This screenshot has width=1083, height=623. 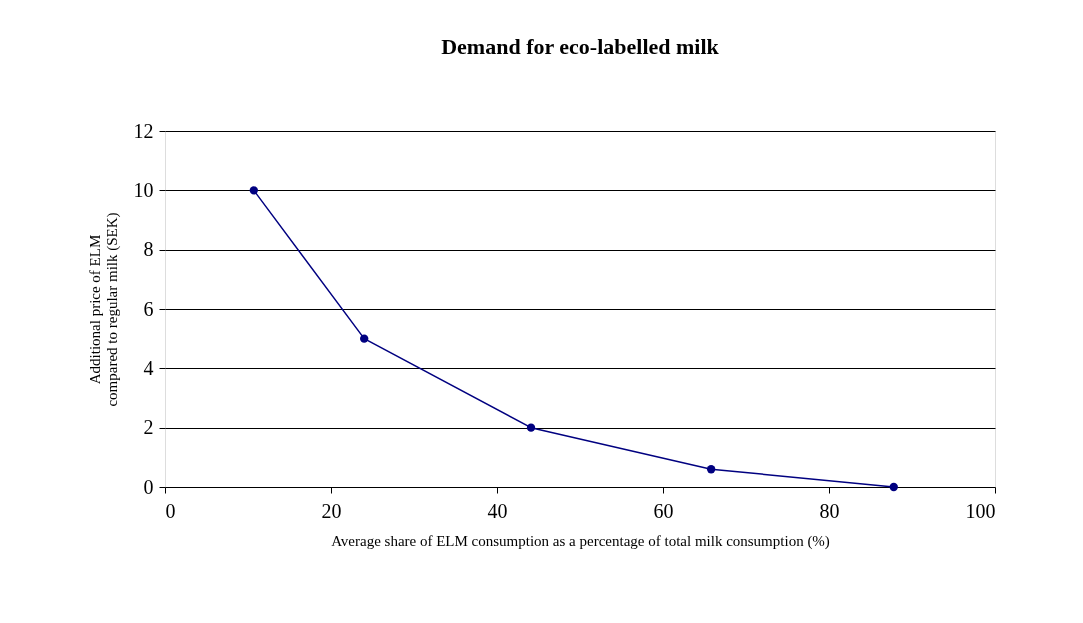 What do you see at coordinates (663, 510) in the screenshot?
I see `x-tick-label: 60` at bounding box center [663, 510].